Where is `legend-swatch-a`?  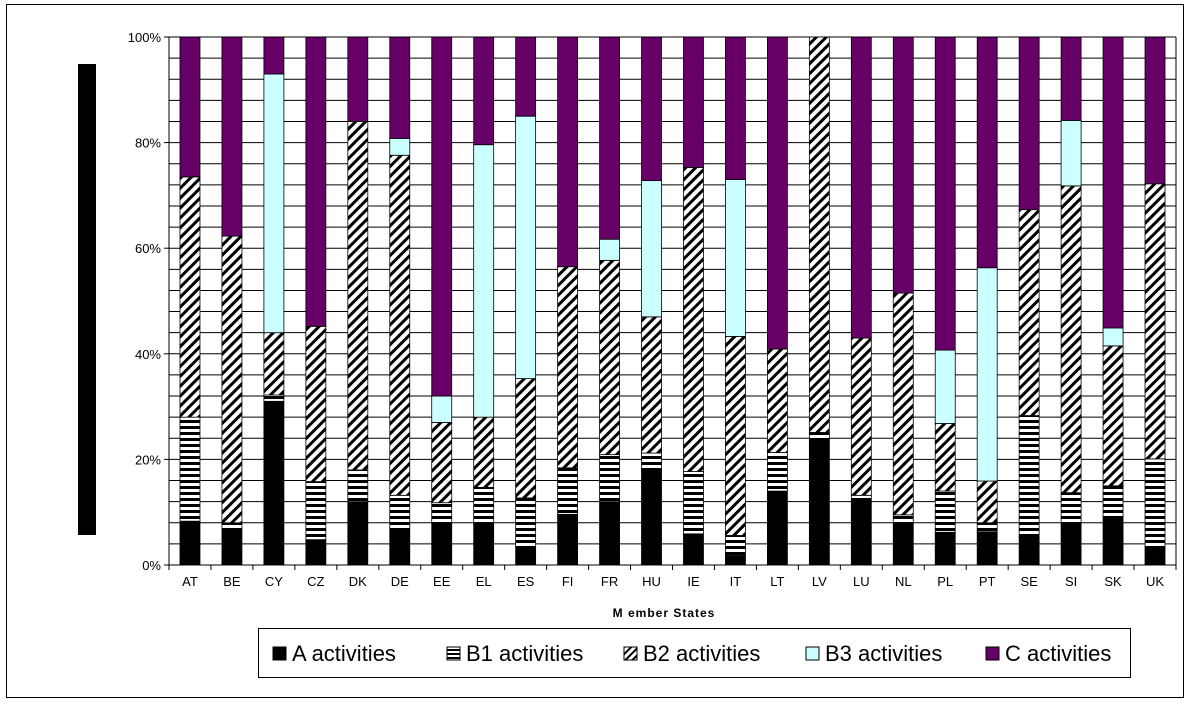 legend-swatch-a is located at coordinates (279, 653).